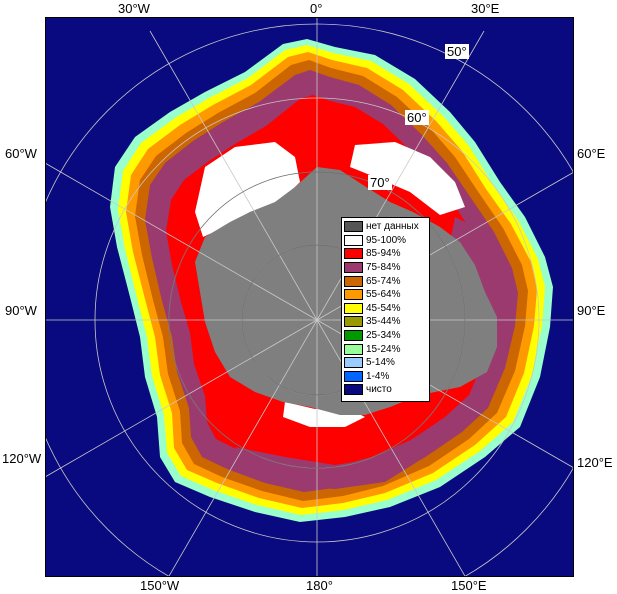  Describe the element at coordinates (595, 462) in the screenshot. I see `lon-label-120e: 120°E` at that location.